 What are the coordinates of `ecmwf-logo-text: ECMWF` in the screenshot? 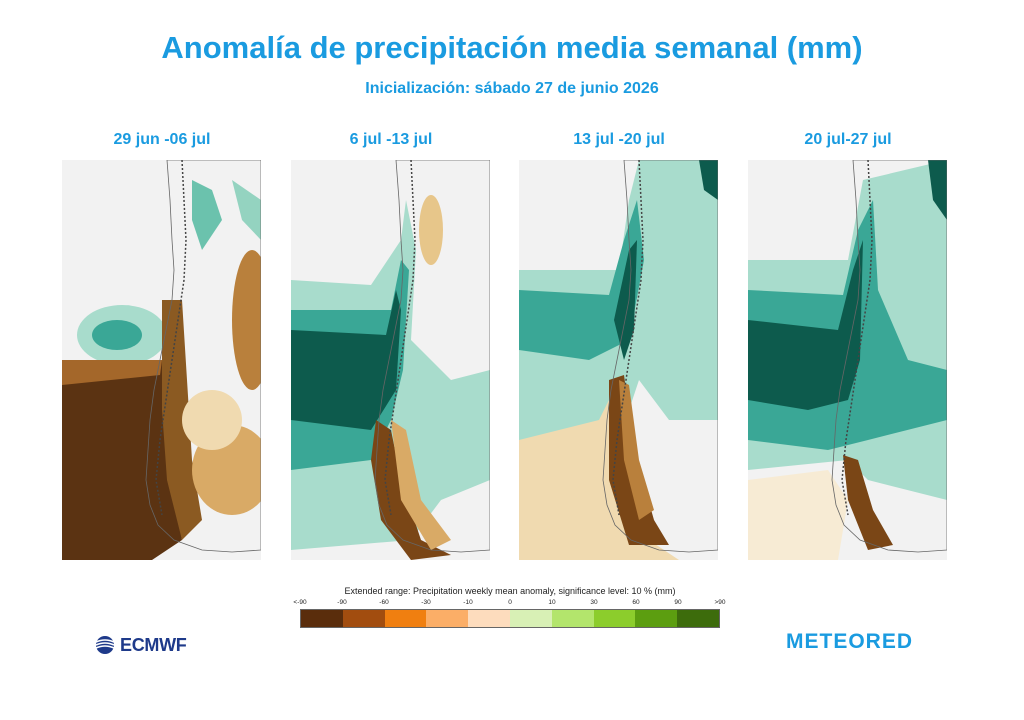 It's located at (153, 644).